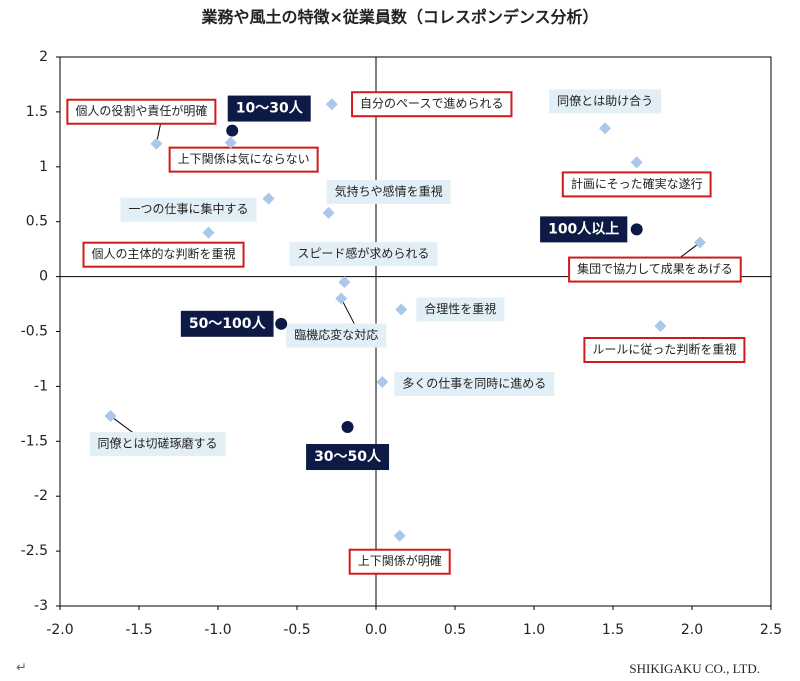  I want to click on y-tick-label: -1, so click(41, 386).